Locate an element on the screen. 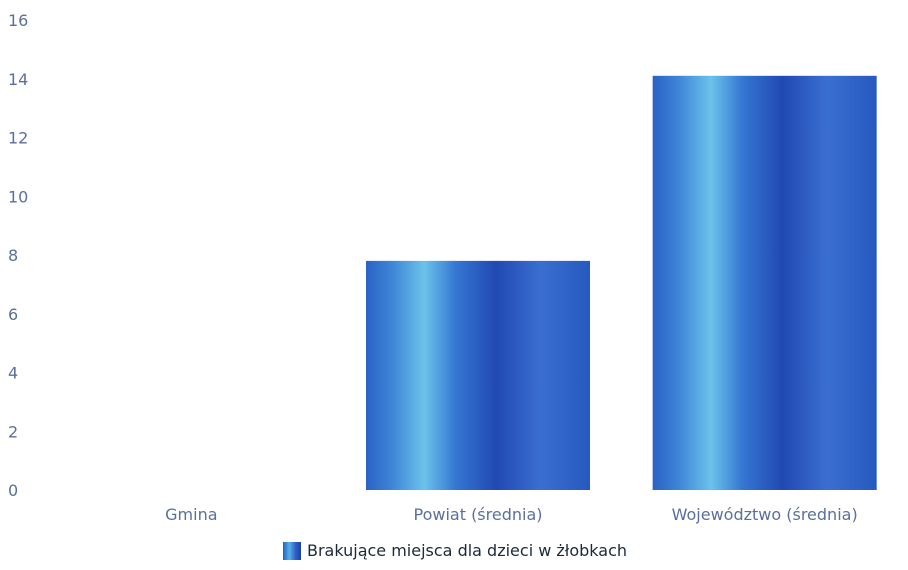 This screenshot has height=570, width=908. legend: Brakujące miejsca dla dzieci w żłobkach is located at coordinates (454, 550).